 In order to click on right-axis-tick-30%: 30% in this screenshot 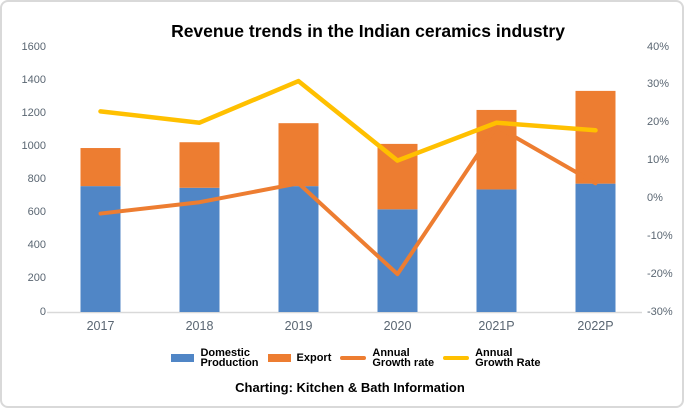, I will do `click(658, 84)`.